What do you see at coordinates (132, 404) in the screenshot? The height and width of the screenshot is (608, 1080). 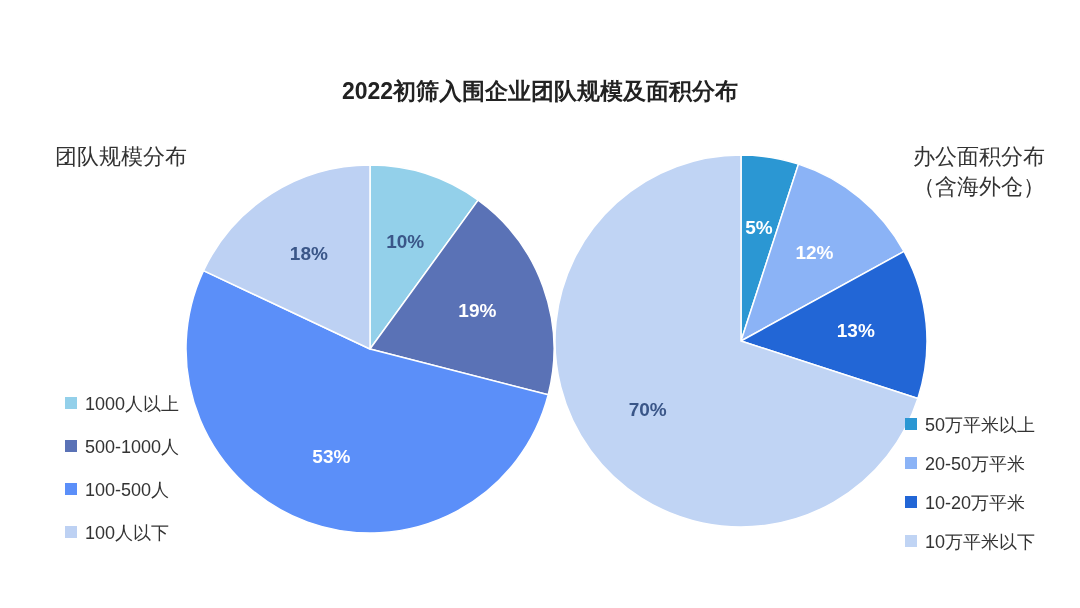 I see `legend-label: 1000人以上` at bounding box center [132, 404].